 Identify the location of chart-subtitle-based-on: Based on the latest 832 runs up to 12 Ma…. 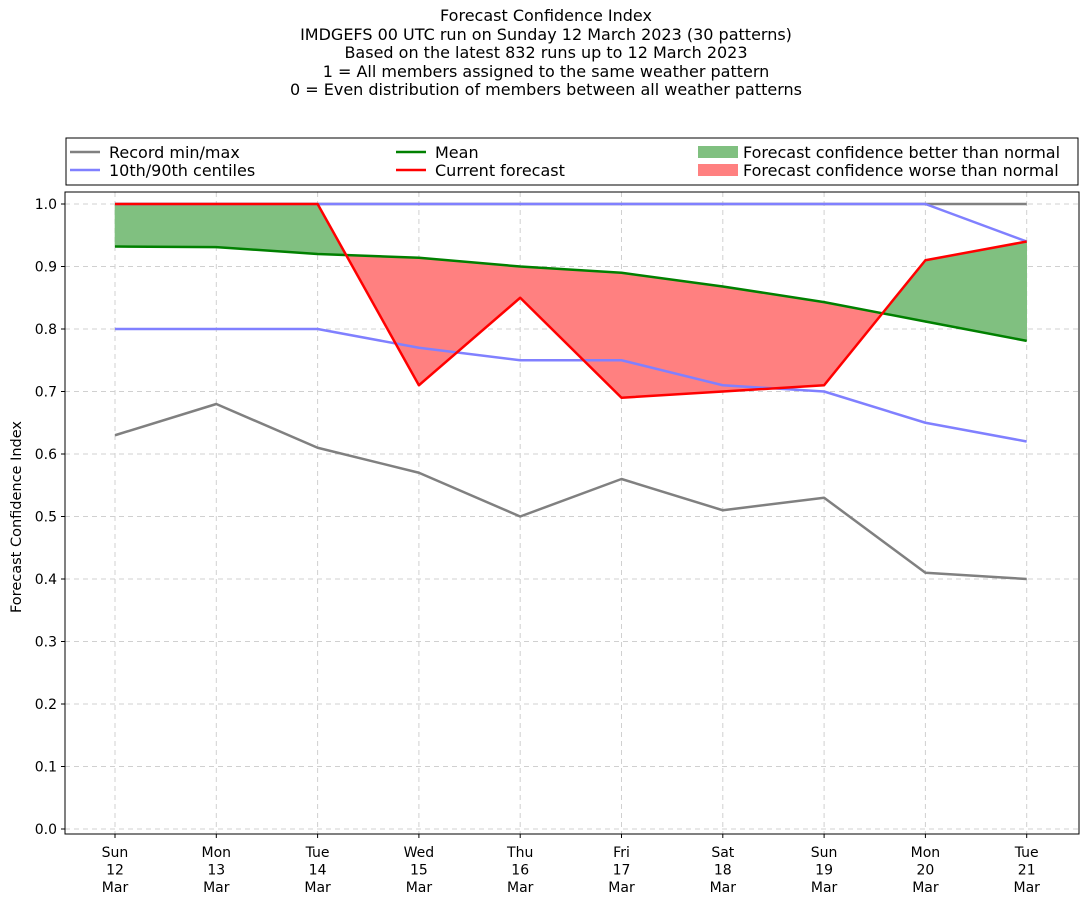
(546, 52).